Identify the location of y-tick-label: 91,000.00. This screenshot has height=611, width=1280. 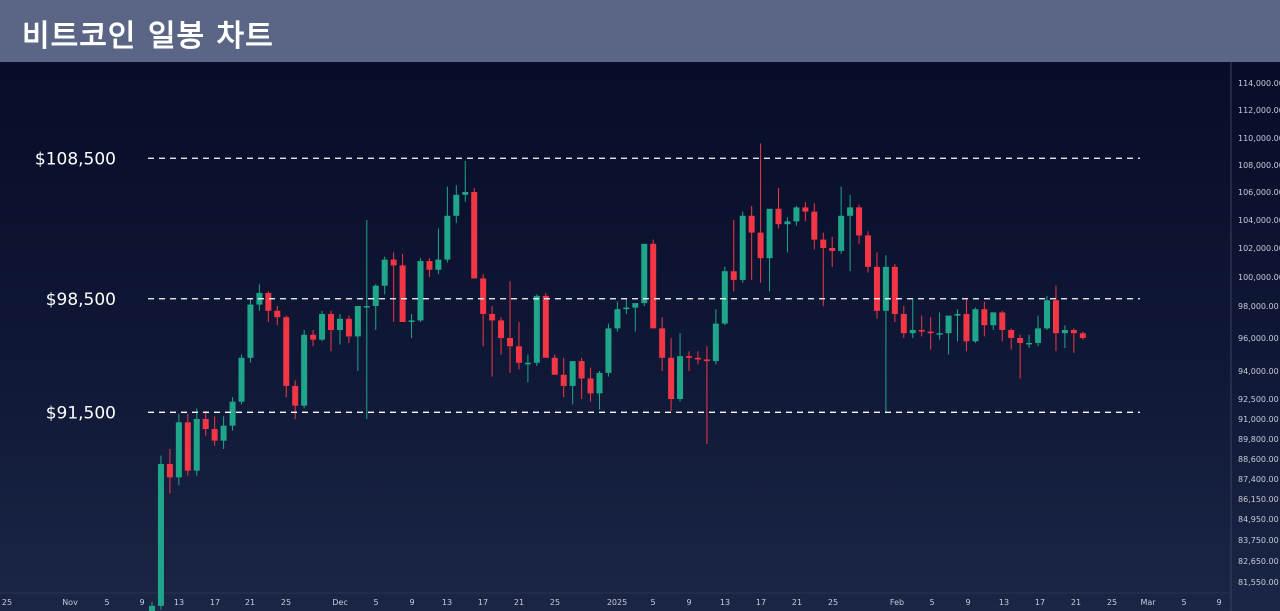
(1258, 419).